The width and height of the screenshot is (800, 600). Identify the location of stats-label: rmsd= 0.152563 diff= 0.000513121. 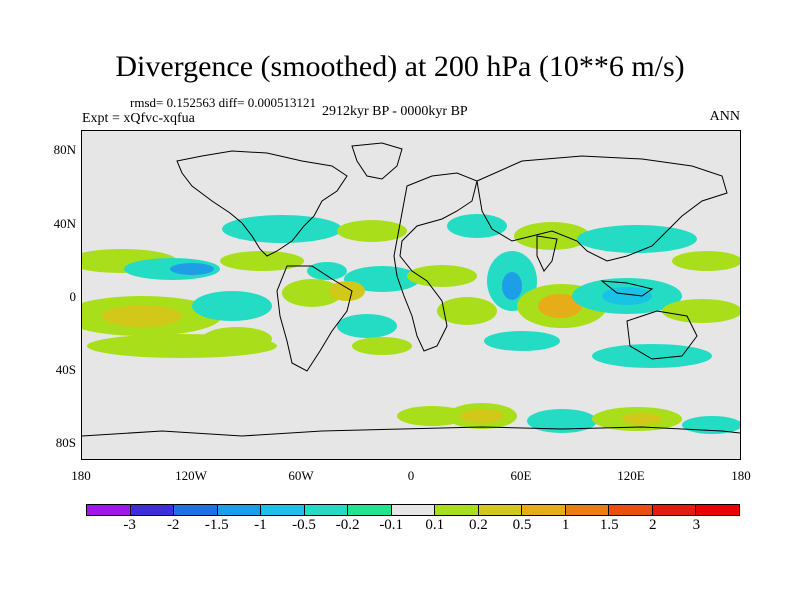
(223, 102).